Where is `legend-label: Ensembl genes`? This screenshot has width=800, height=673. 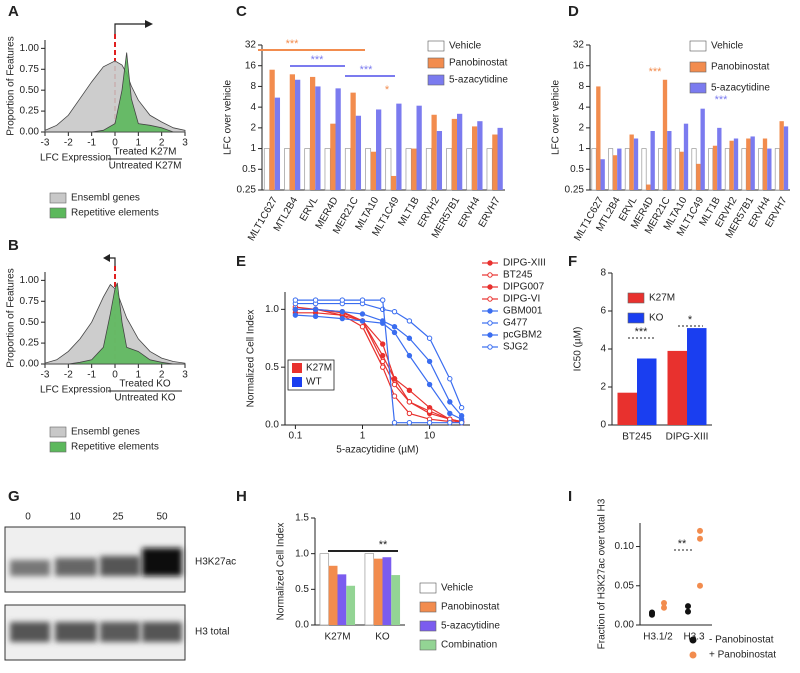
legend-label: Ensembl genes is located at coordinates (105, 432).